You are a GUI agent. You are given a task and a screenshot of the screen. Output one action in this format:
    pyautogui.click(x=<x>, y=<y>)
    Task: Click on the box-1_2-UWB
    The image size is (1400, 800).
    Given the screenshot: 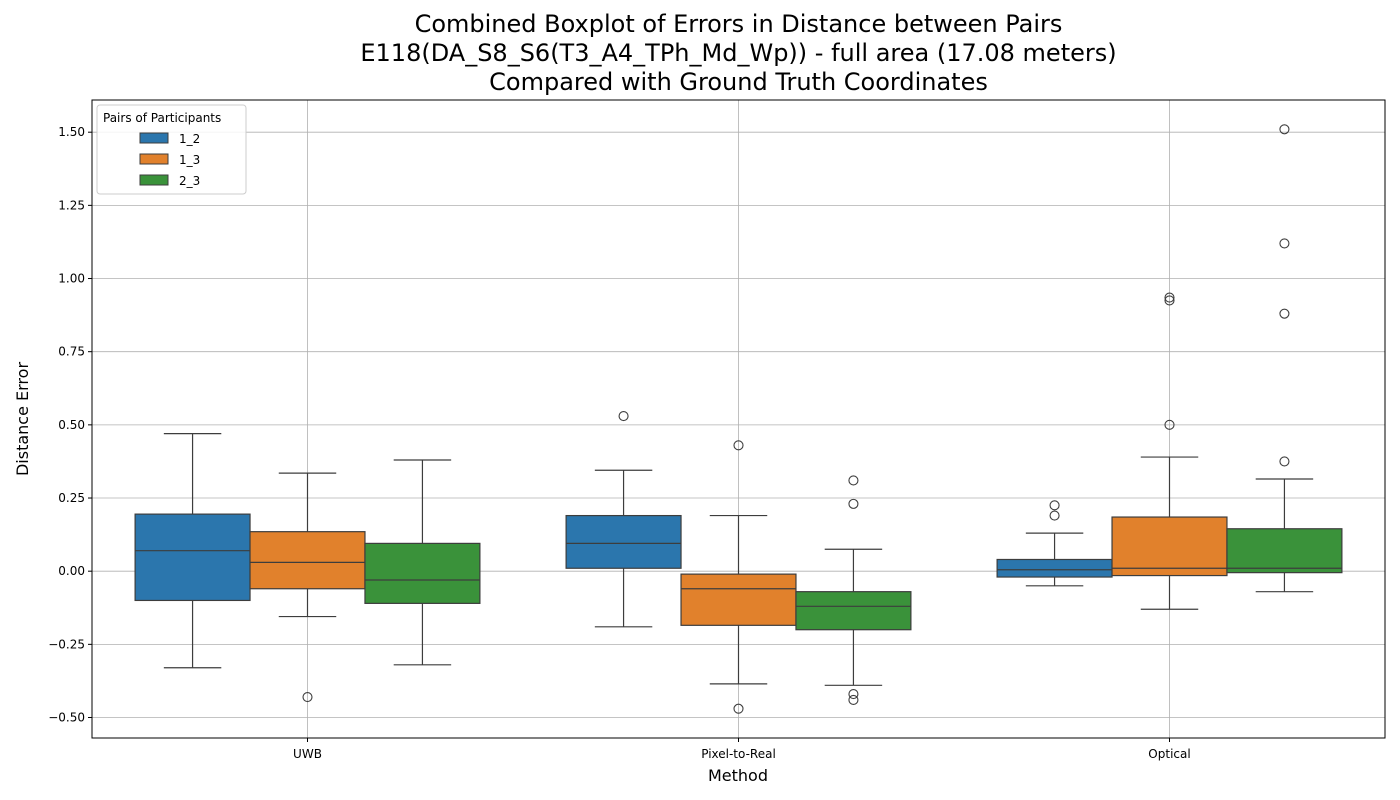 What is the action you would take?
    pyautogui.click(x=192, y=557)
    